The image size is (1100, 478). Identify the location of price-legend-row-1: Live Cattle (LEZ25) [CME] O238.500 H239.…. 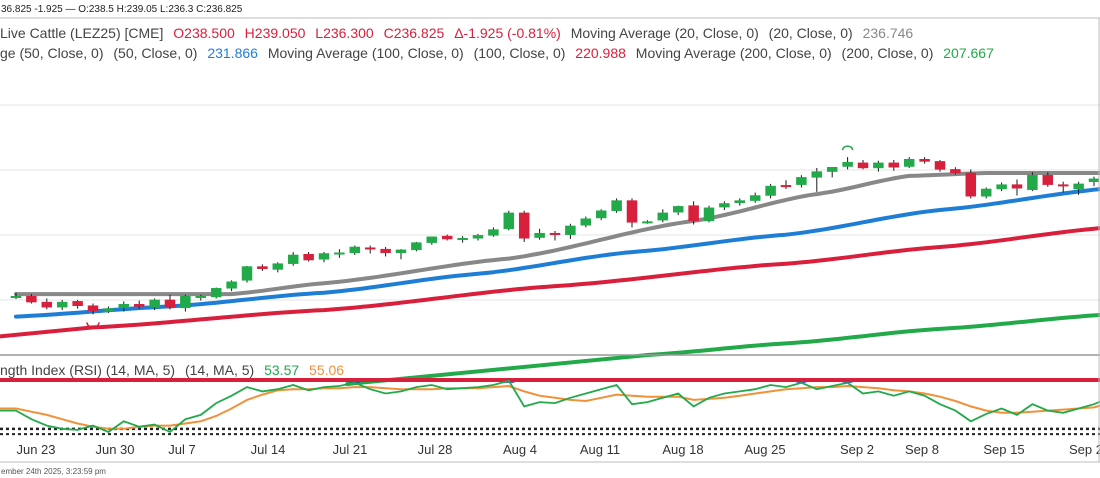
(456, 33).